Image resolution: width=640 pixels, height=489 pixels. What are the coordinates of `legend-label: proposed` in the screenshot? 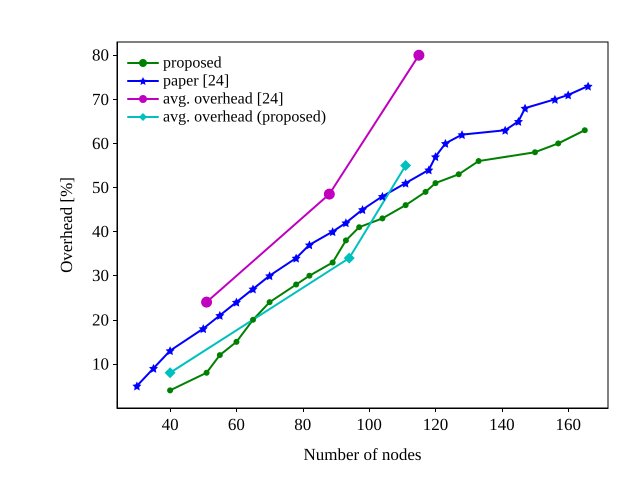 It's located at (192, 63).